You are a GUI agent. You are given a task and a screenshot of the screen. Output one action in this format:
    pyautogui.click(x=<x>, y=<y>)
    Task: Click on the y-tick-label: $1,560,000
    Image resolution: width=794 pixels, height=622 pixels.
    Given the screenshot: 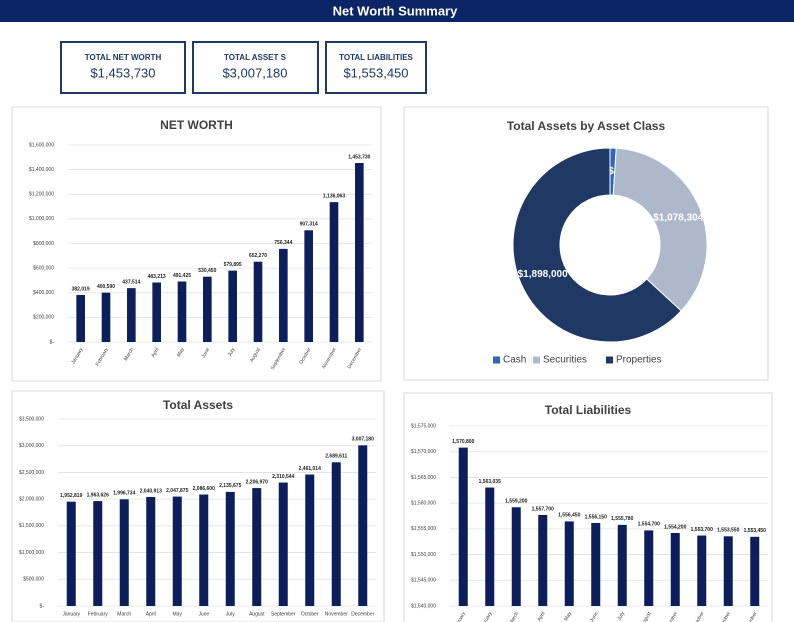 What is the action you would take?
    pyautogui.click(x=423, y=503)
    